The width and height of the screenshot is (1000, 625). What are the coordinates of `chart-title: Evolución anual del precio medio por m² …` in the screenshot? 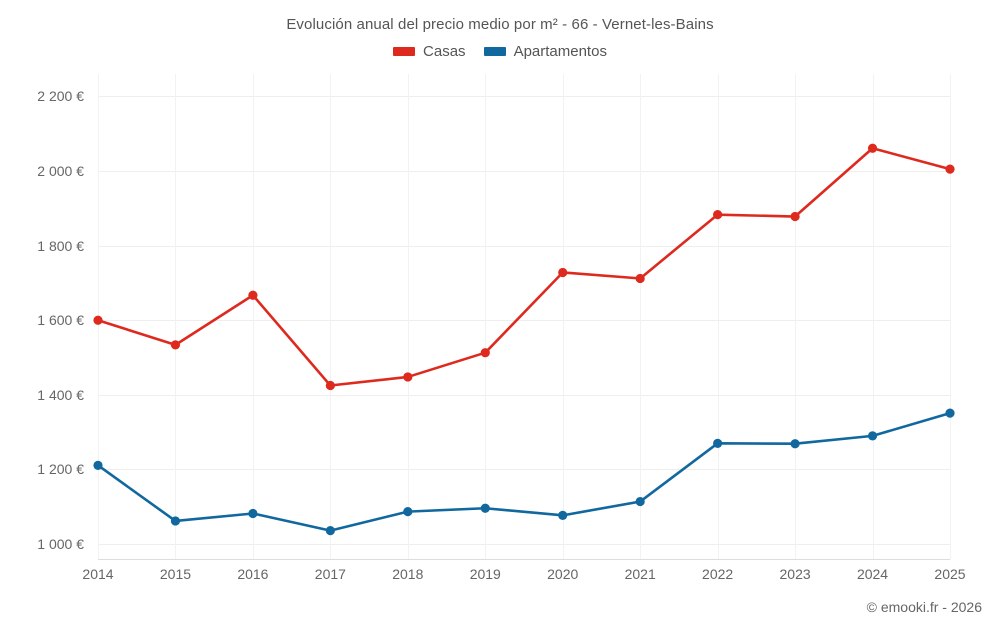 It's located at (500, 24).